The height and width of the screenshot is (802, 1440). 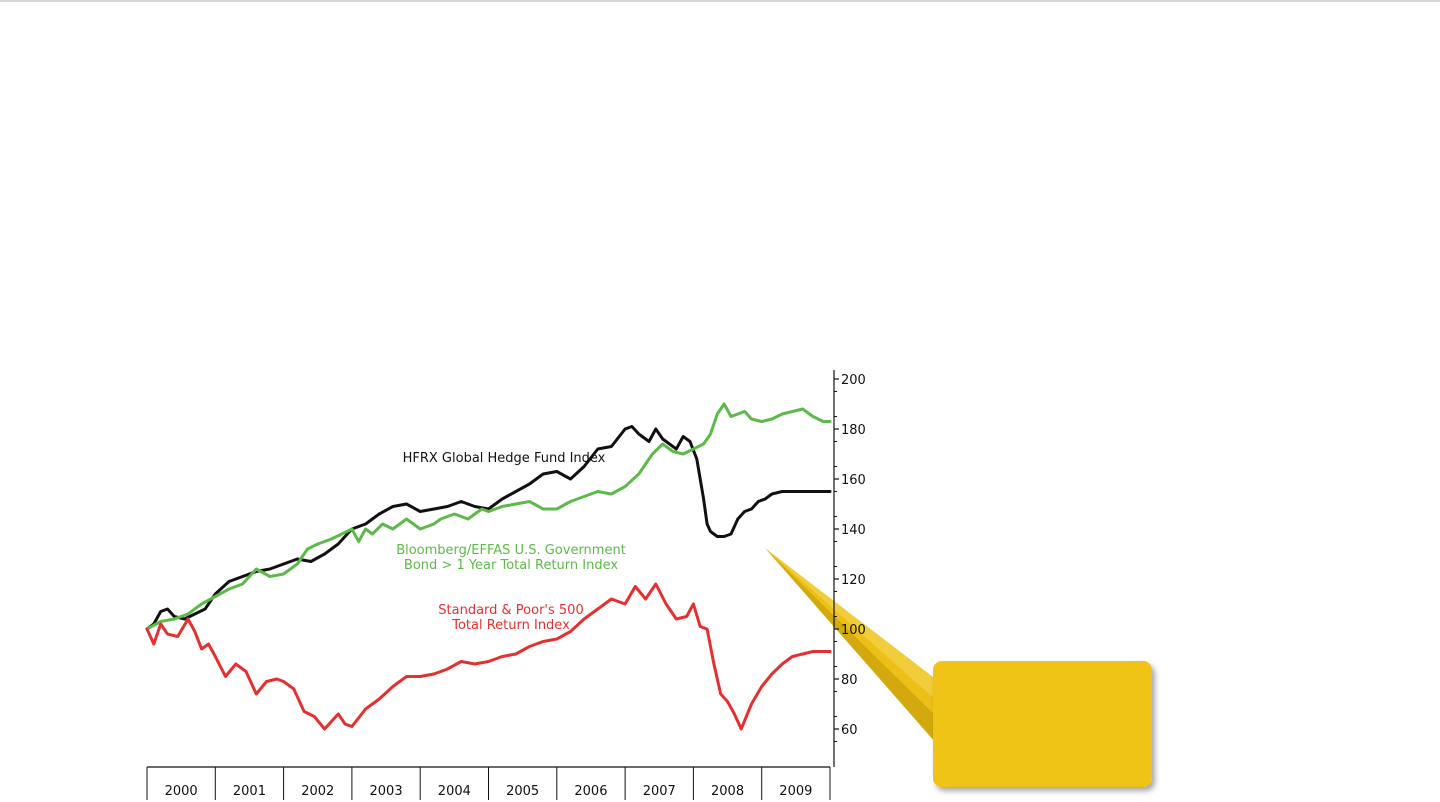 What do you see at coordinates (853, 380) in the screenshot?
I see `y-tick-label: 200` at bounding box center [853, 380].